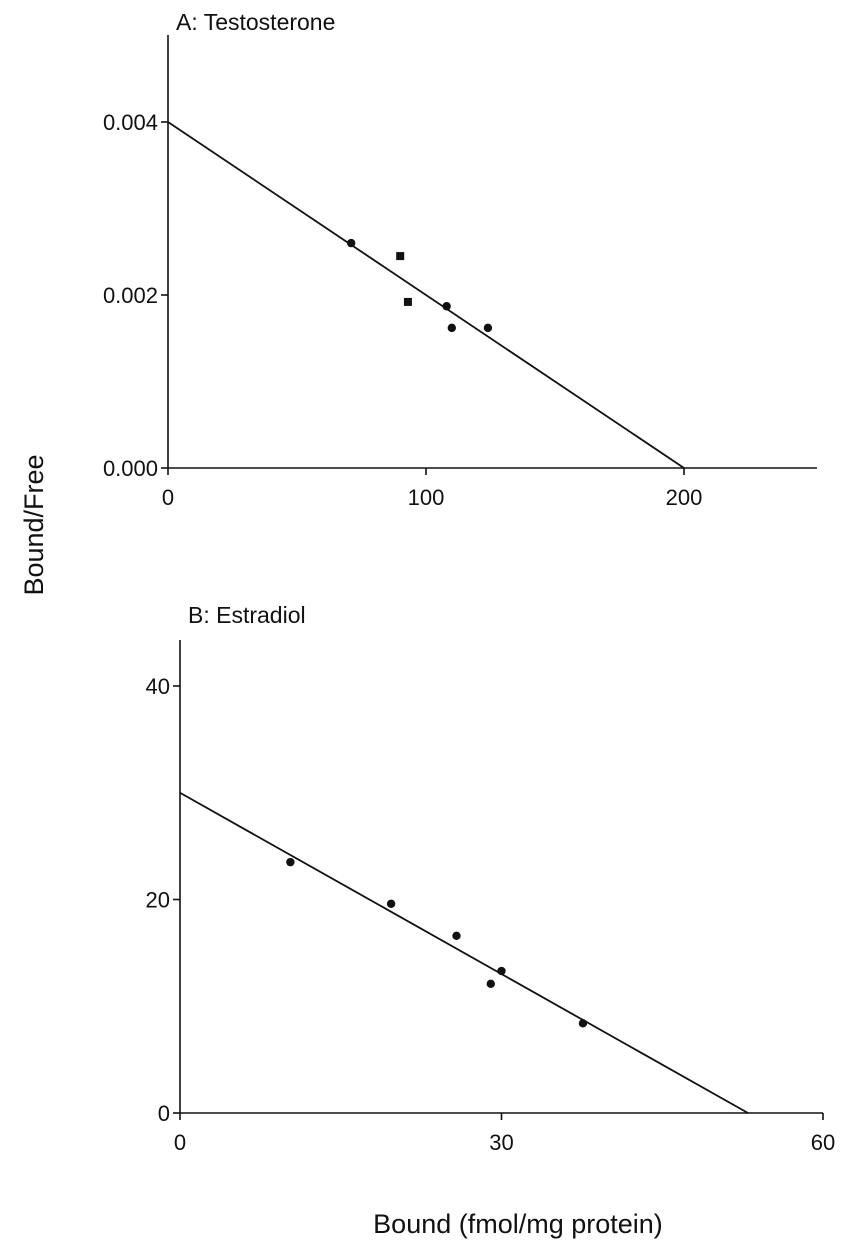 The image size is (844, 1249). What do you see at coordinates (158, 900) in the screenshot?
I see `chart1-y-tick-label: 20` at bounding box center [158, 900].